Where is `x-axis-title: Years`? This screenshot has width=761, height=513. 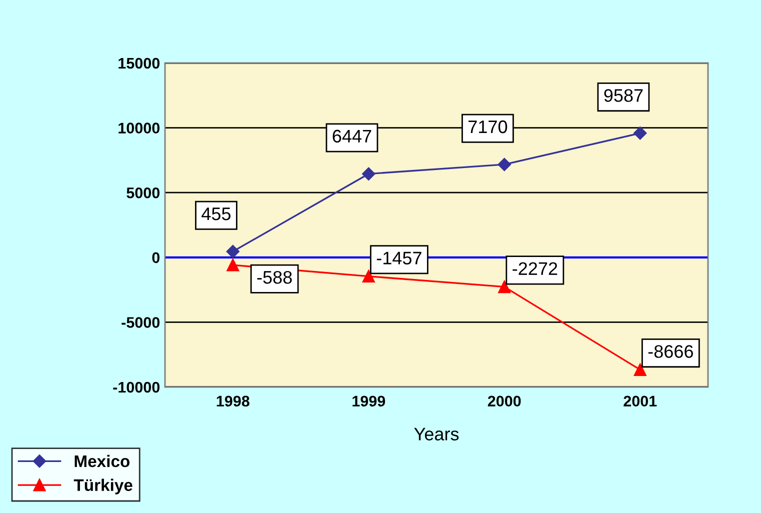 x-axis-title: Years is located at coordinates (436, 434).